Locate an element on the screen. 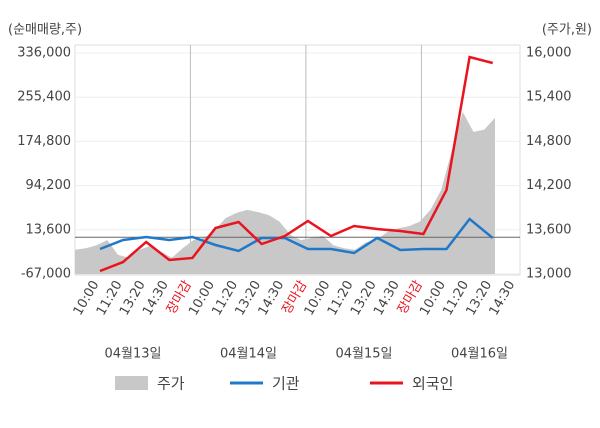 This screenshot has width=600, height=428. y2-tick-label: 15,400 is located at coordinates (549, 97).